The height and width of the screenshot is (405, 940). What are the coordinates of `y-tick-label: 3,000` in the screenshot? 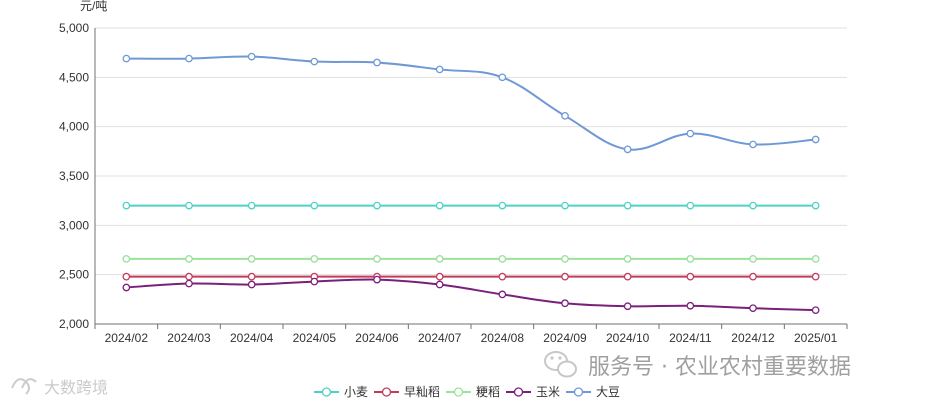 It's located at (74, 225).